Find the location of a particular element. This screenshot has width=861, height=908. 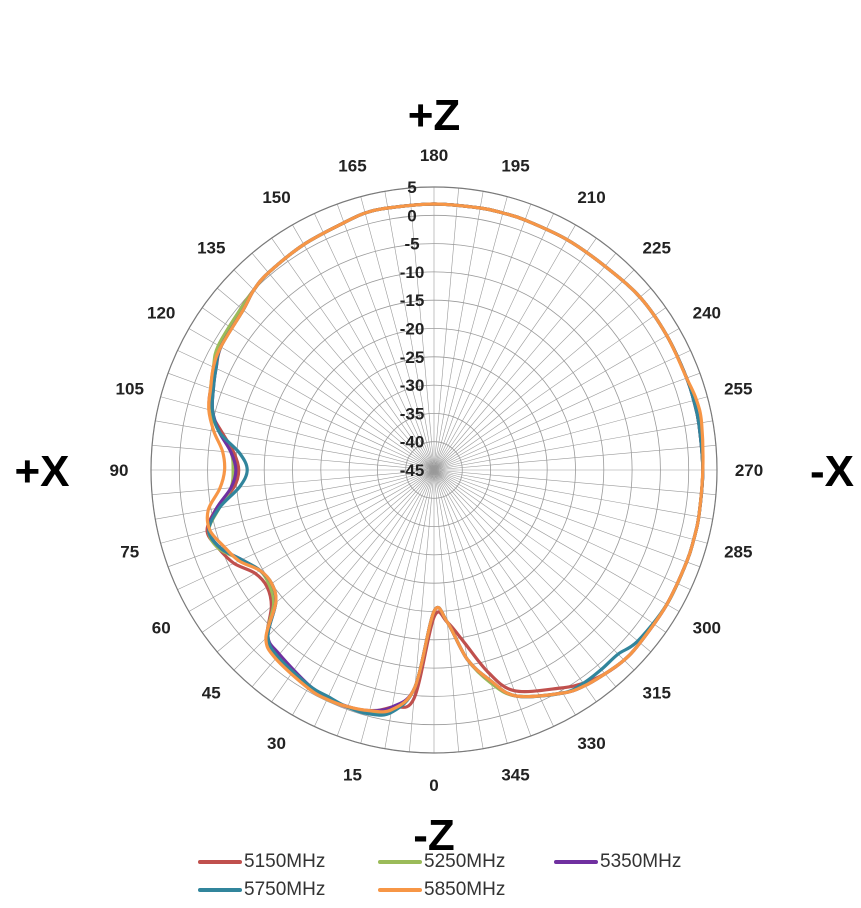

radial-tick-label: -25 is located at coordinates (412, 357).